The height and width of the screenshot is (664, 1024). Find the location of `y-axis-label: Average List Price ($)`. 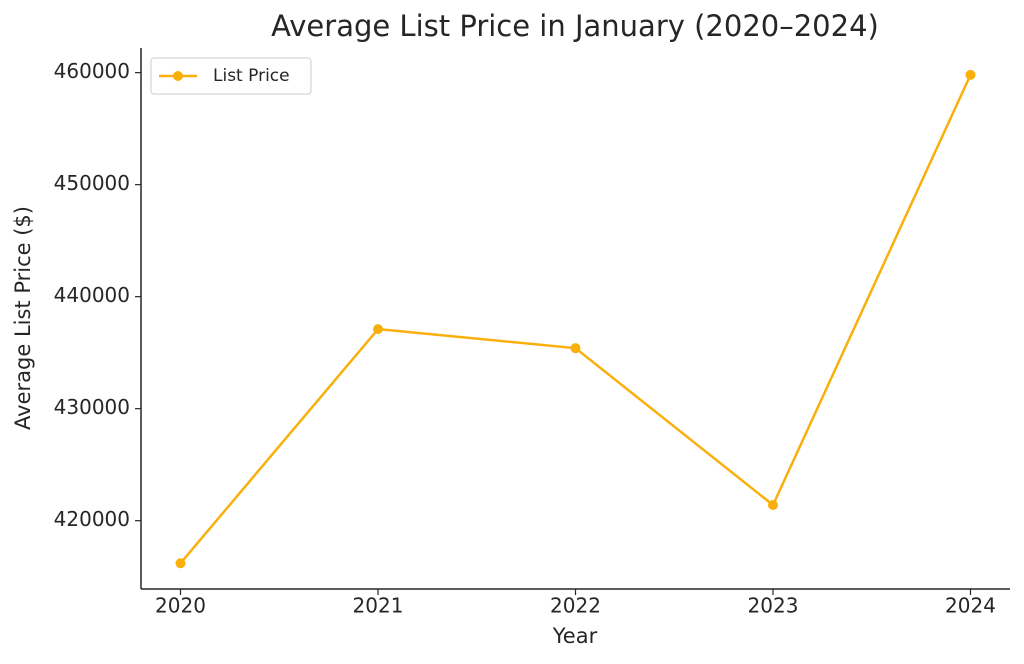

y-axis-label: Average List Price ($) is located at coordinates (23, 318).